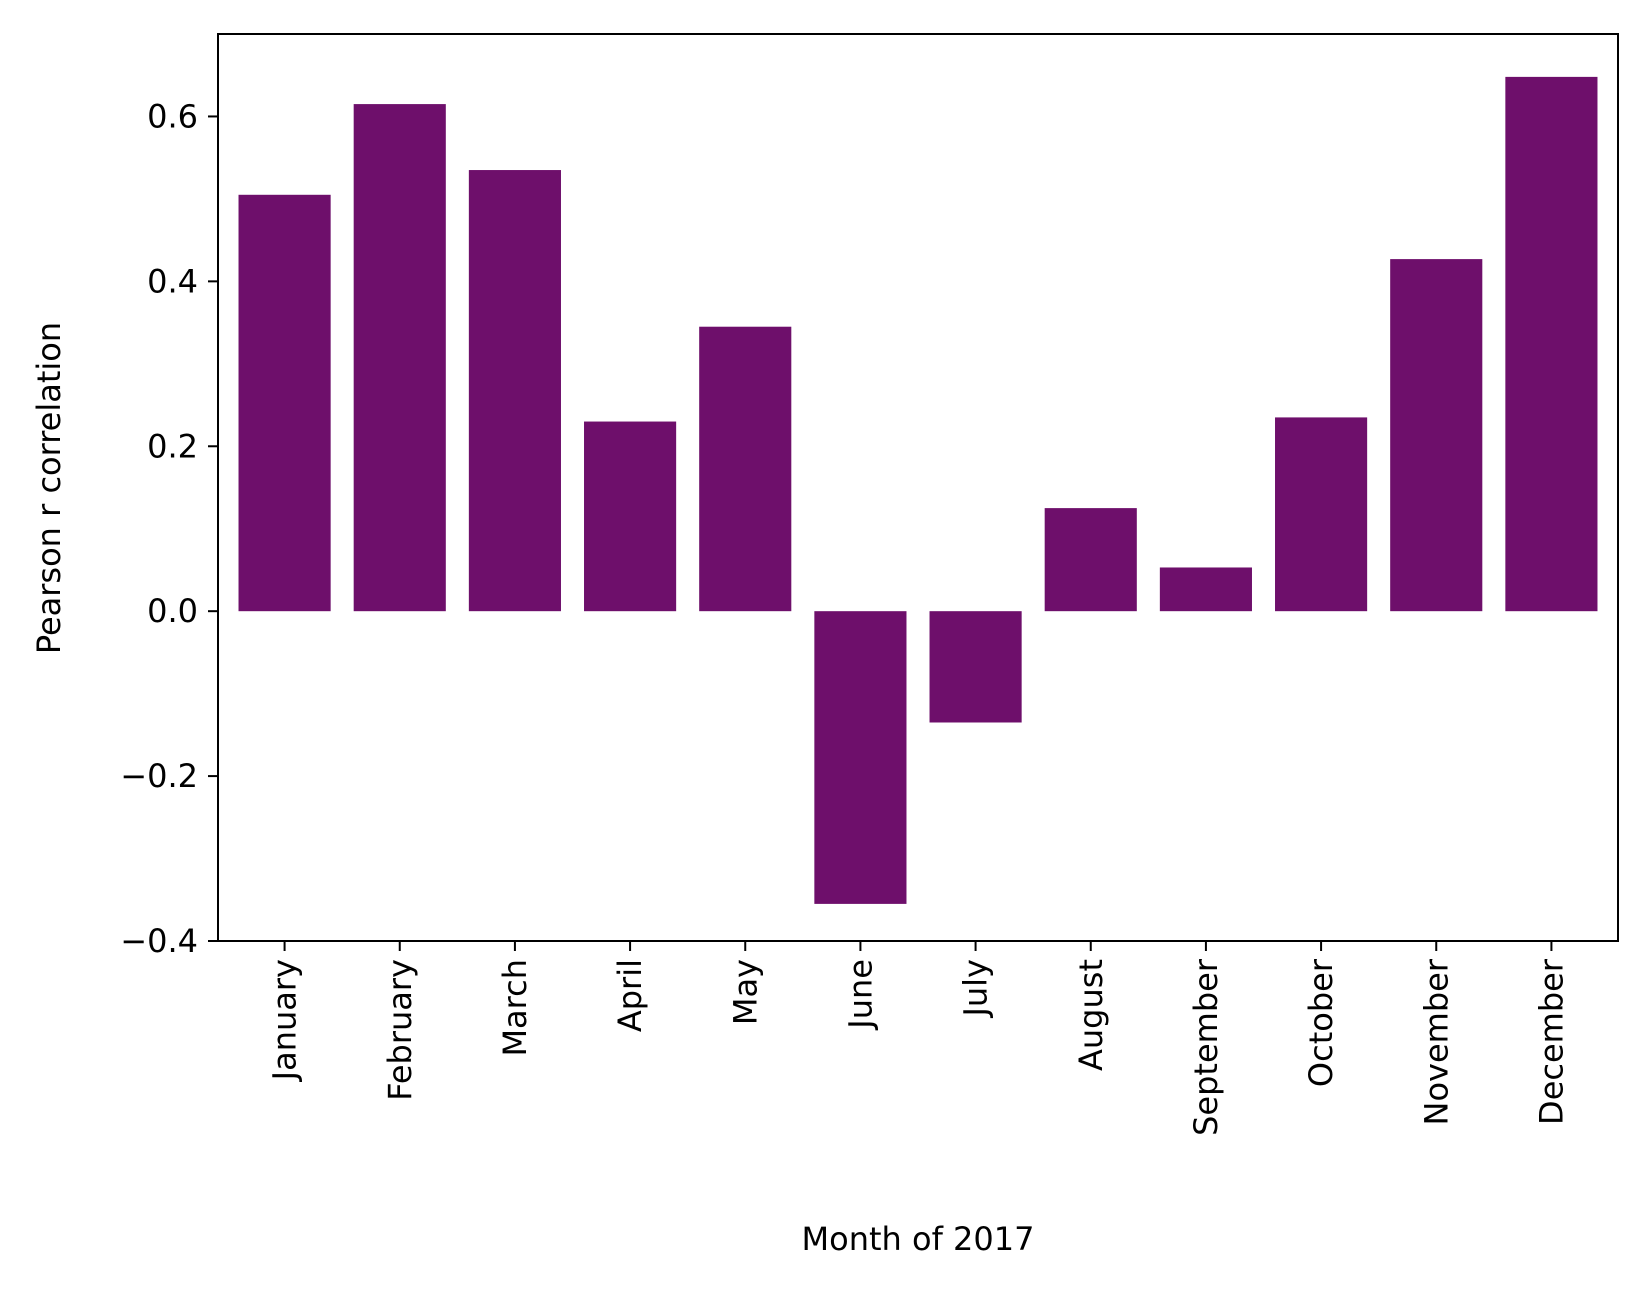 The height and width of the screenshot is (1289, 1645). I want to click on y-tick-label: 0.6, so click(172, 116).